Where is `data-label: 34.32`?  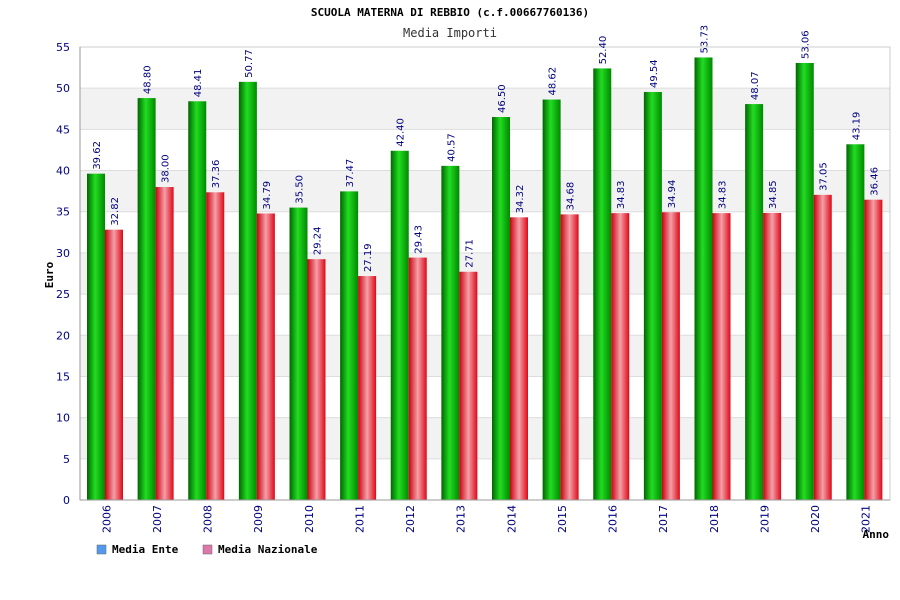
data-label: 34.32 is located at coordinates (520, 199).